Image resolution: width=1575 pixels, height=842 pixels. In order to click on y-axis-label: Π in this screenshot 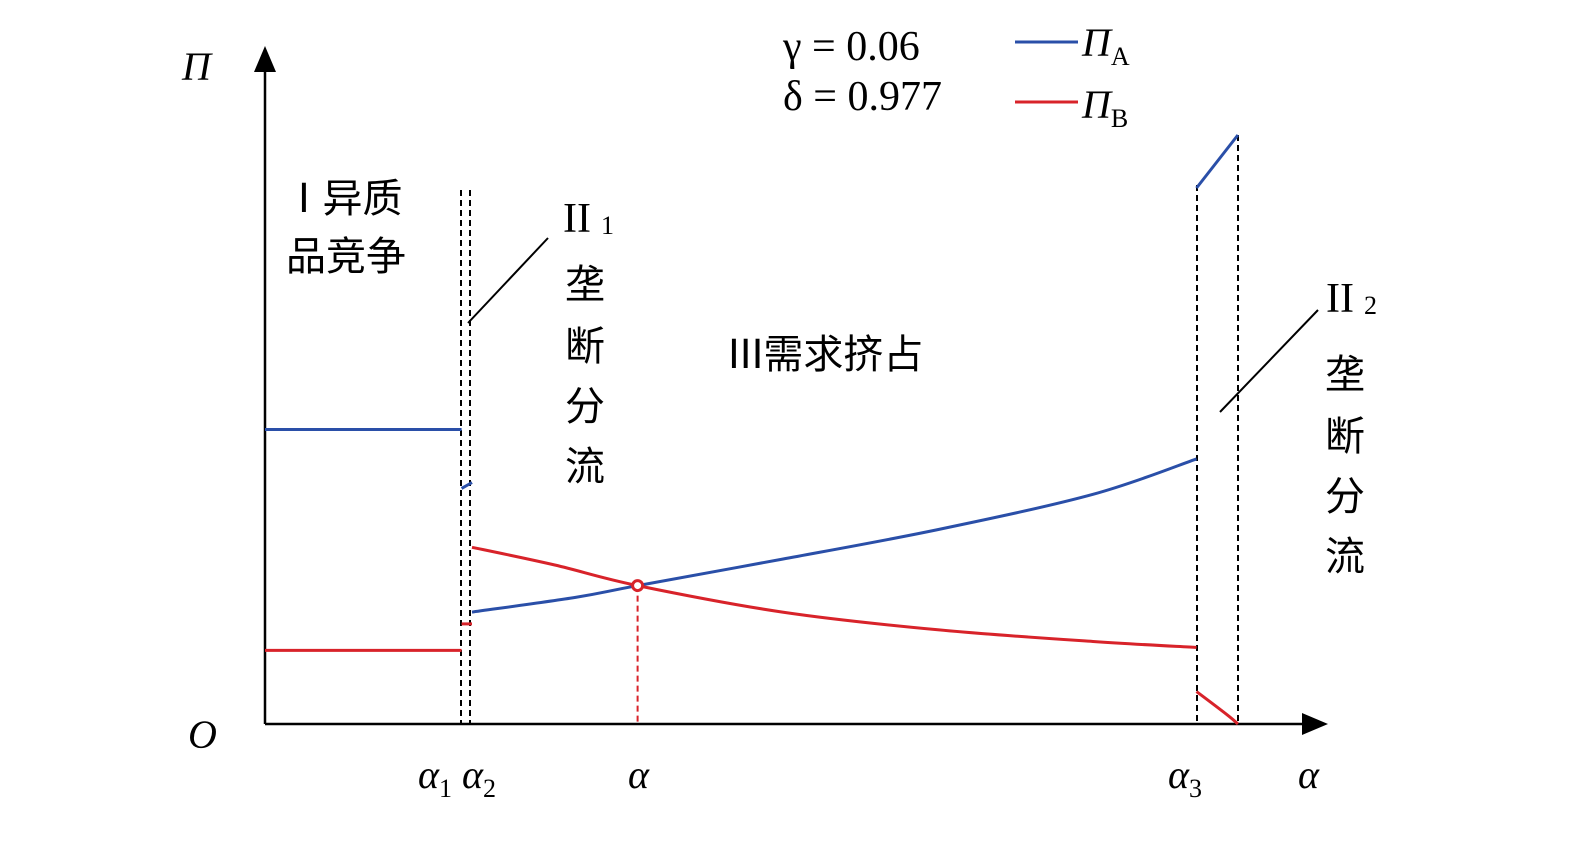, I will do `click(197, 66)`.